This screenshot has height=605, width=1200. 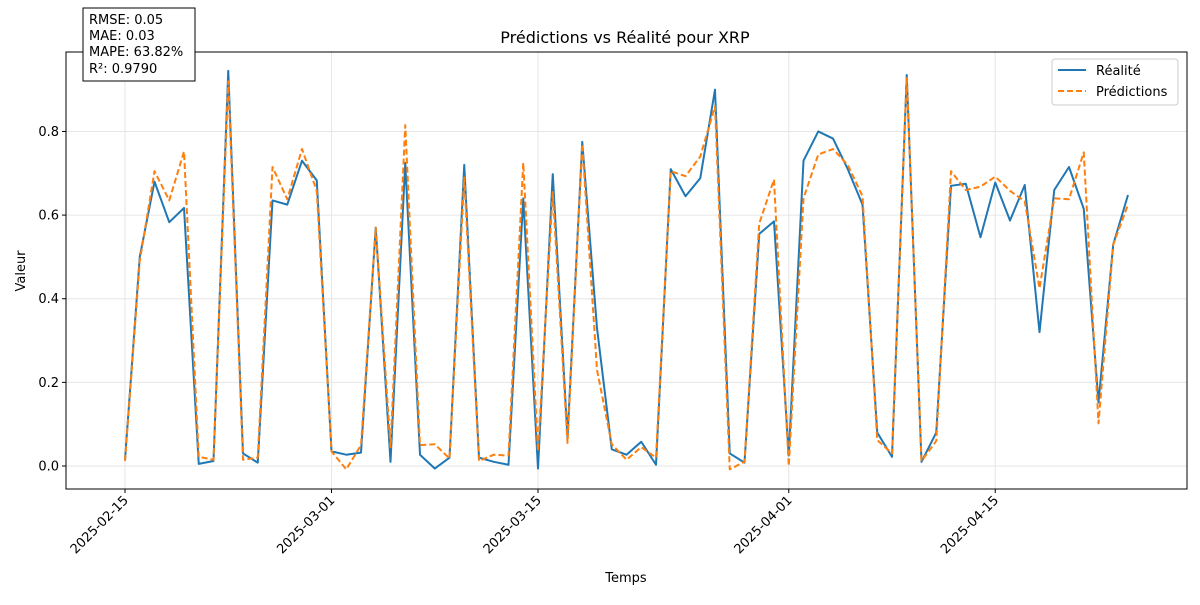 What do you see at coordinates (21, 271) in the screenshot?
I see `y-axis-label: Valeur` at bounding box center [21, 271].